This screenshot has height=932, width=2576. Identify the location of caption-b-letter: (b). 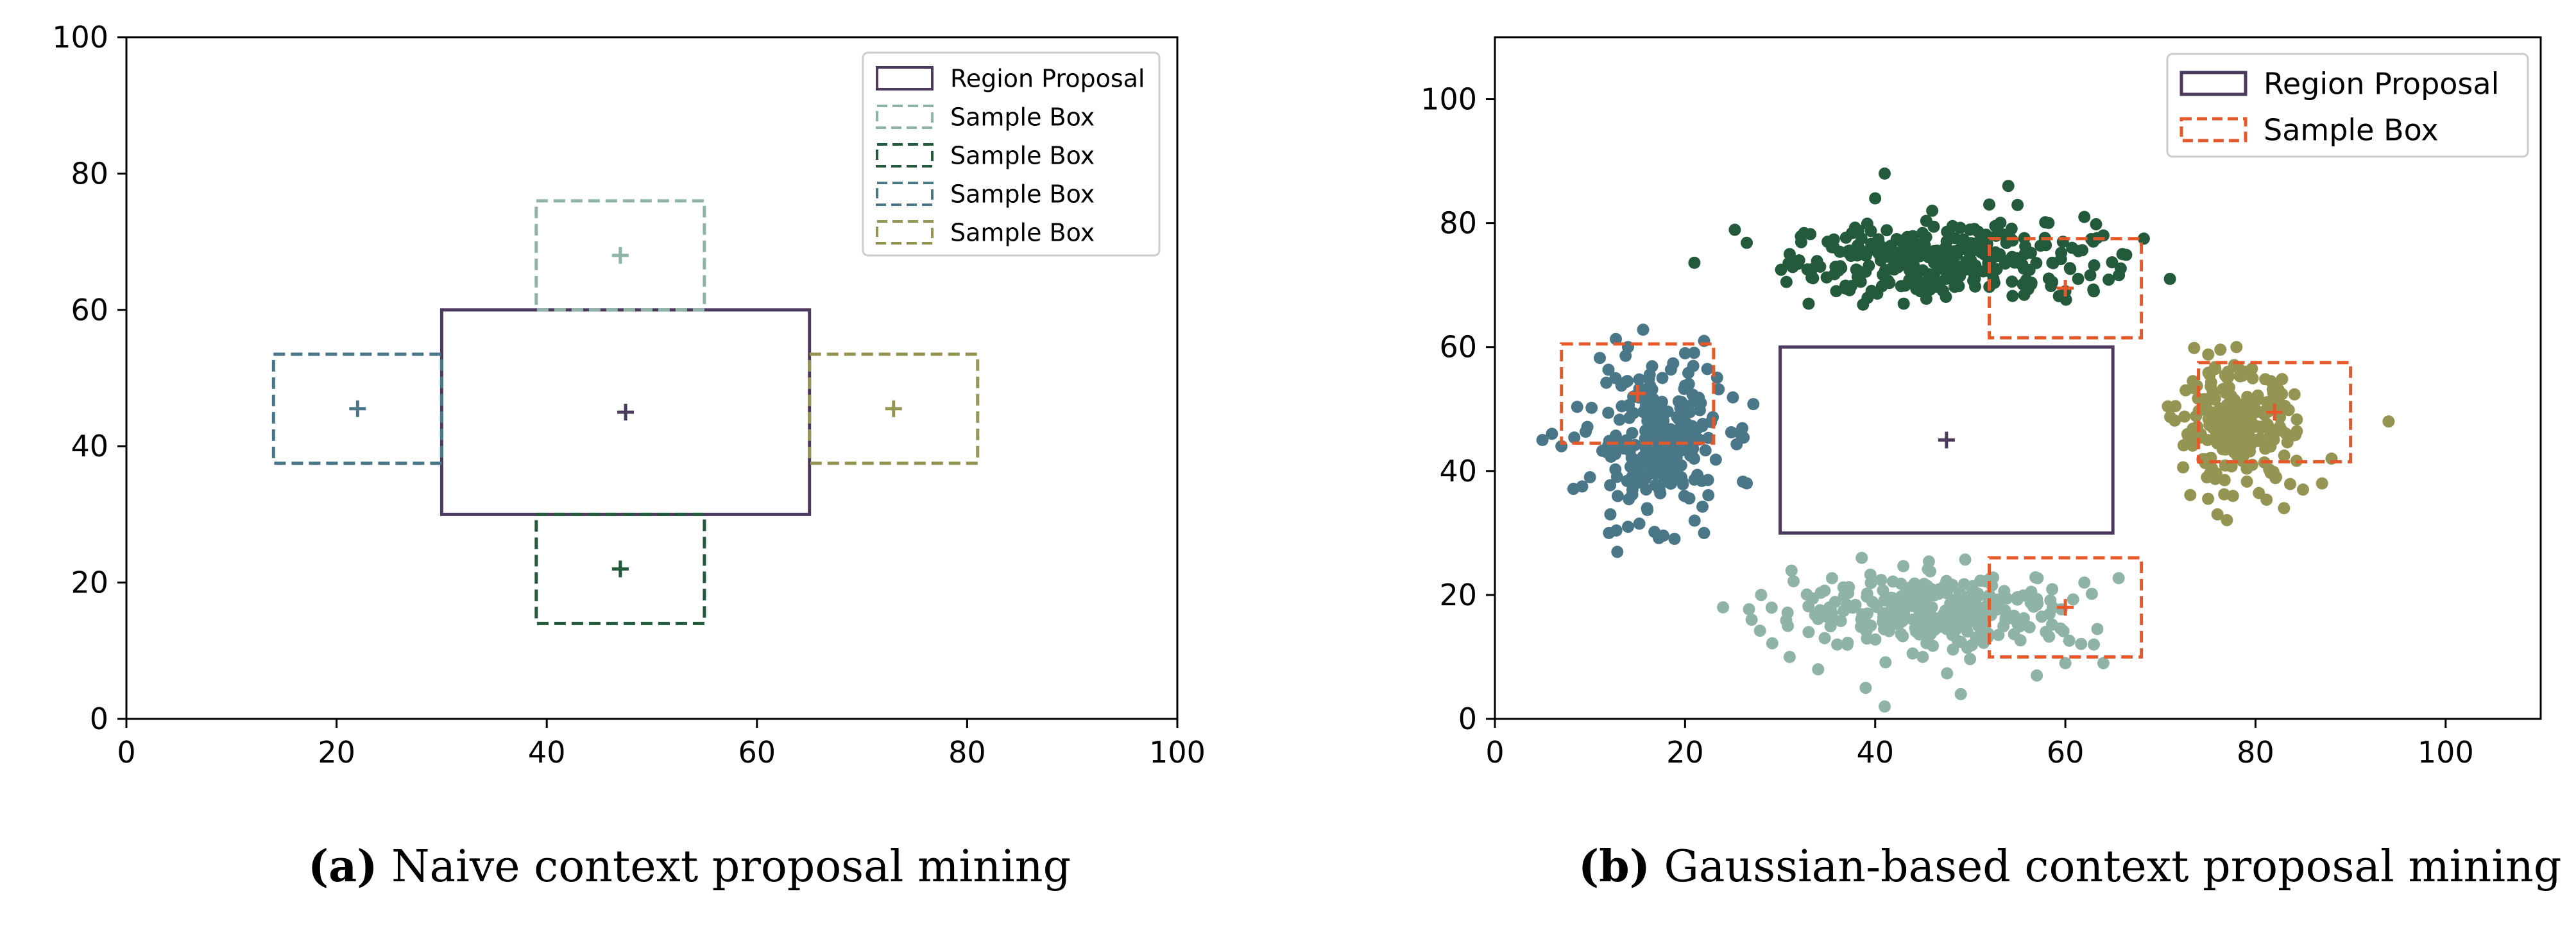
(1614, 867).